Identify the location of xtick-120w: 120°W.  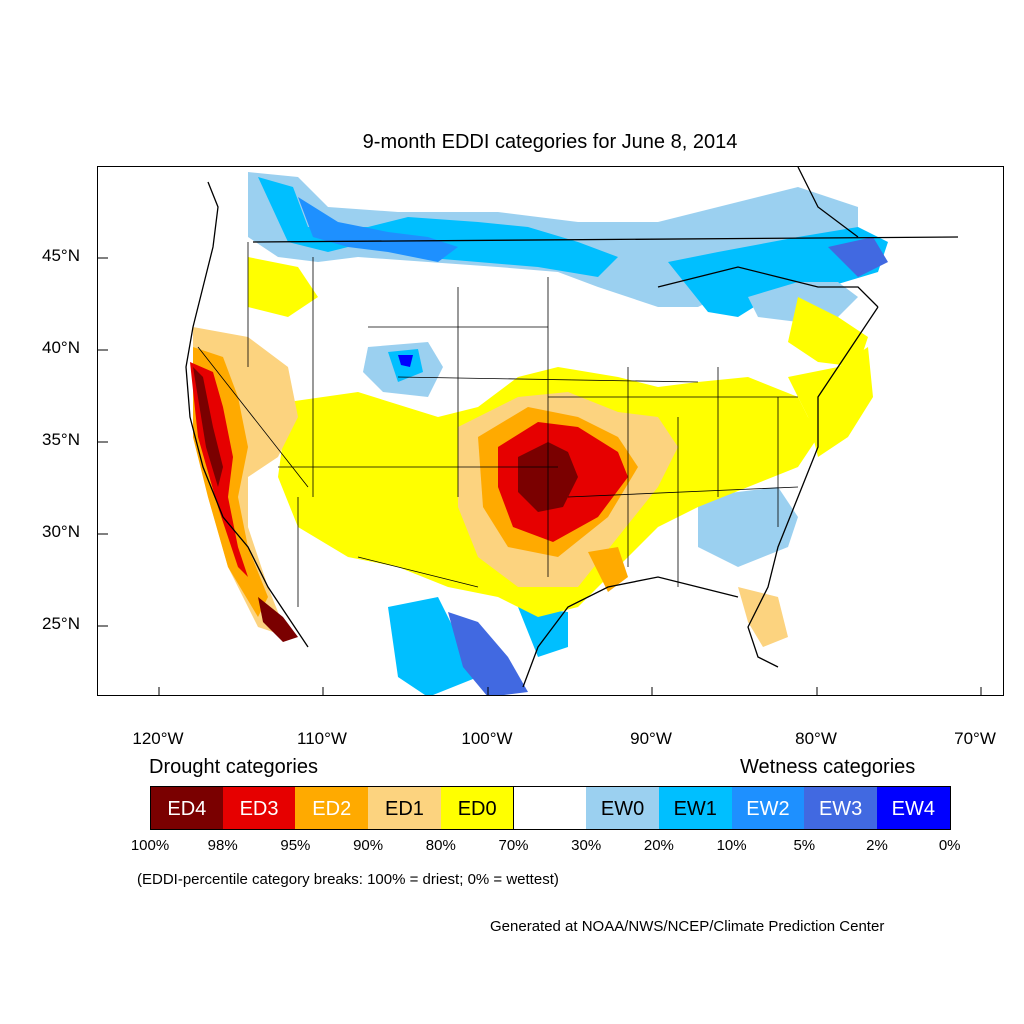
(158, 738).